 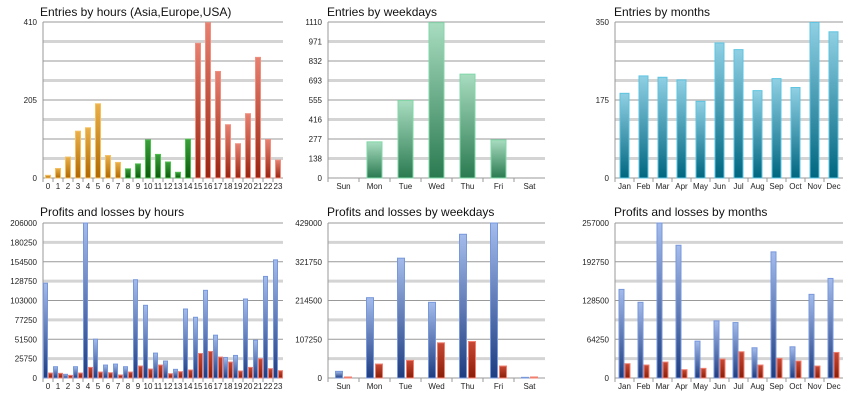 I want to click on profit-bar-May, so click(x=697, y=359).